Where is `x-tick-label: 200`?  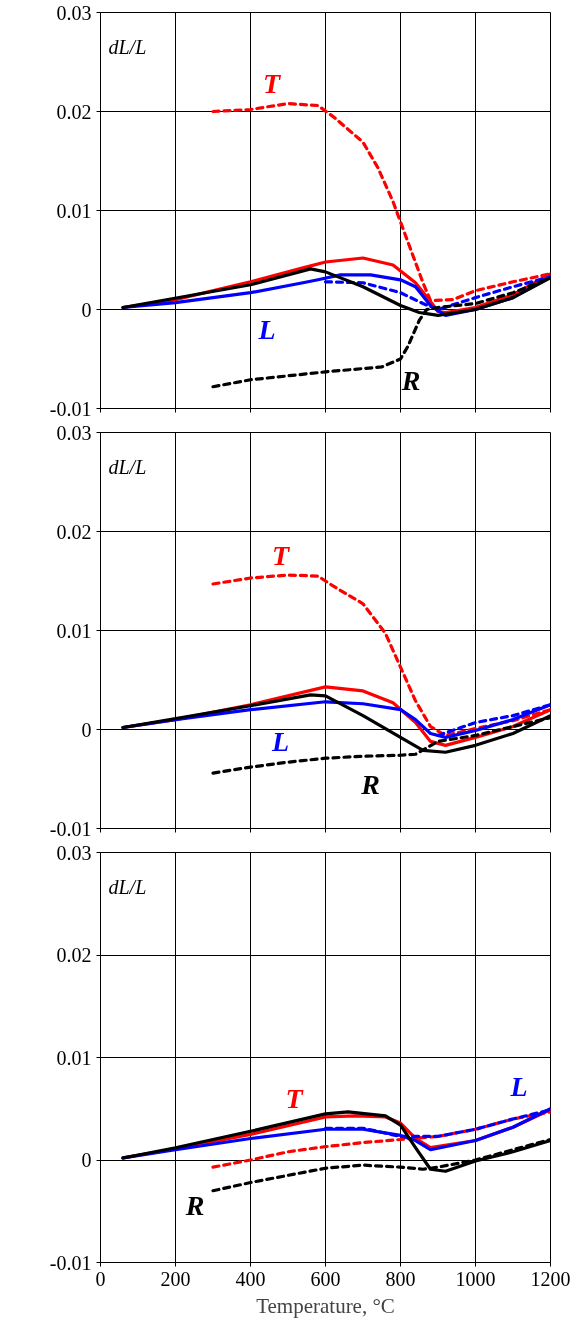 x-tick-label: 200 is located at coordinates (175, 1278).